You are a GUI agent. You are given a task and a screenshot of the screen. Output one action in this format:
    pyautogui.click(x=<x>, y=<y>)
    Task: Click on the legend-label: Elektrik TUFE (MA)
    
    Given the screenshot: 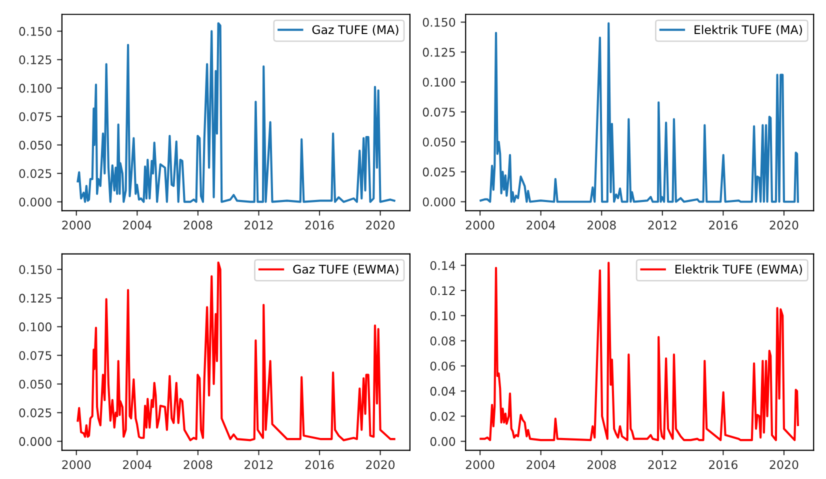 What is the action you would take?
    pyautogui.click(x=748, y=30)
    